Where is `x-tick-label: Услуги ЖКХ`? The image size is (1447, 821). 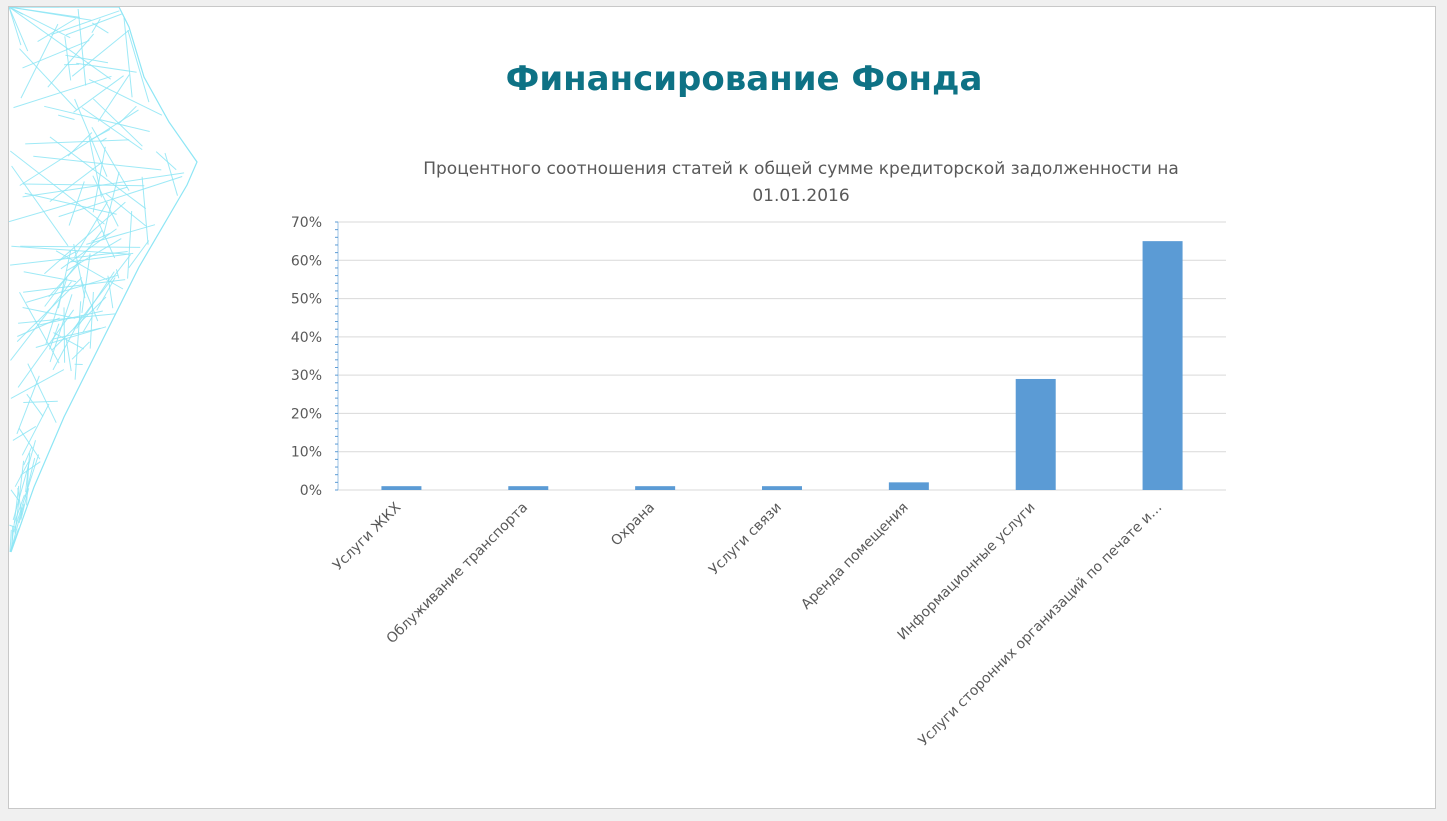
x-tick-label: Услуги ЖКХ is located at coordinates (367, 536).